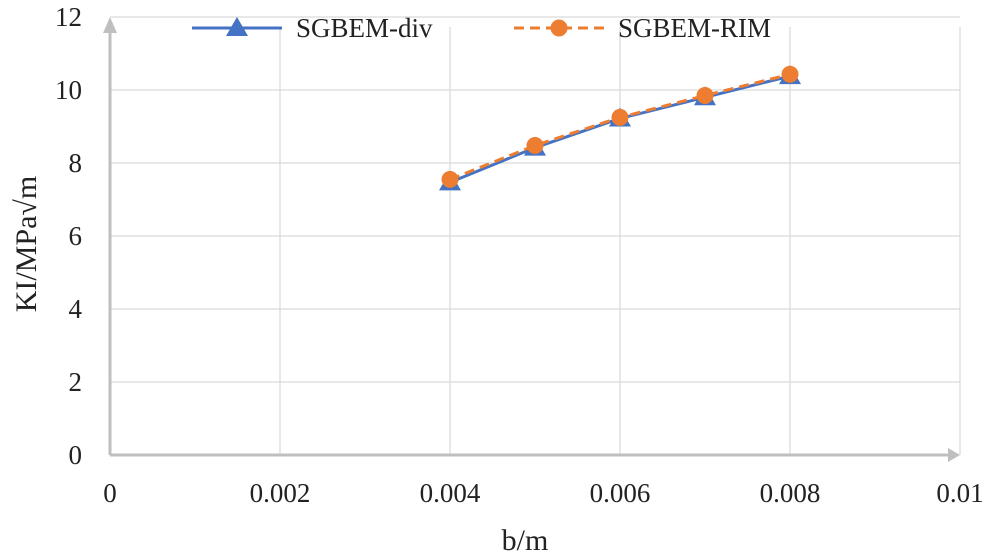 The image size is (990, 558). What do you see at coordinates (110, 25) in the screenshot?
I see `y-axis-arrow` at bounding box center [110, 25].